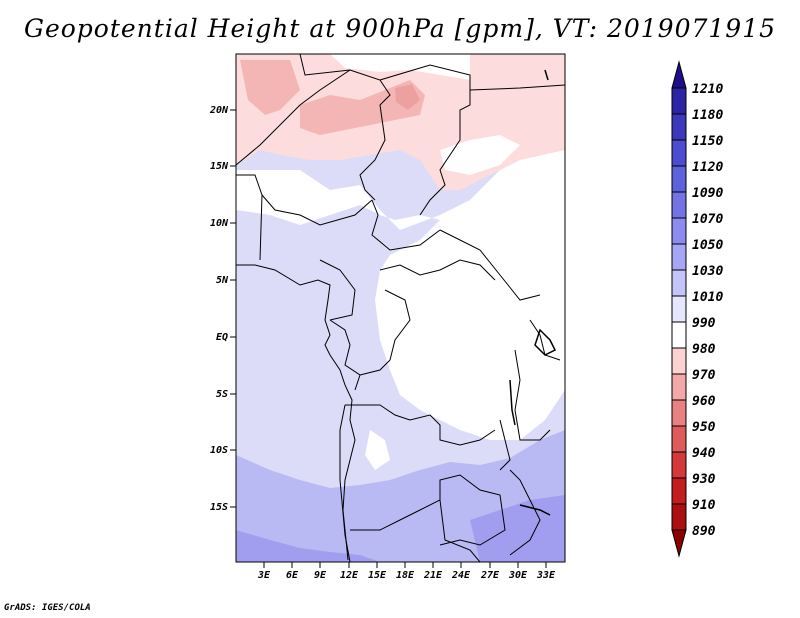  I want to click on region-sahara-peak, so click(407, 97).